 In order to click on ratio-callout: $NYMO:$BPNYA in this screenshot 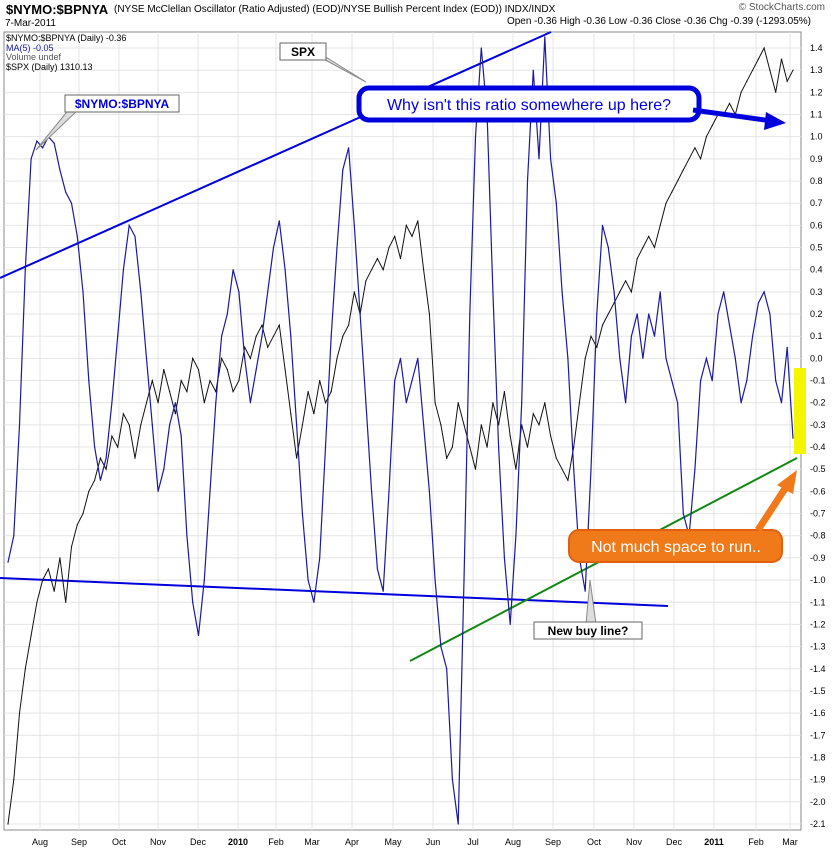, I will do `click(107, 122)`.